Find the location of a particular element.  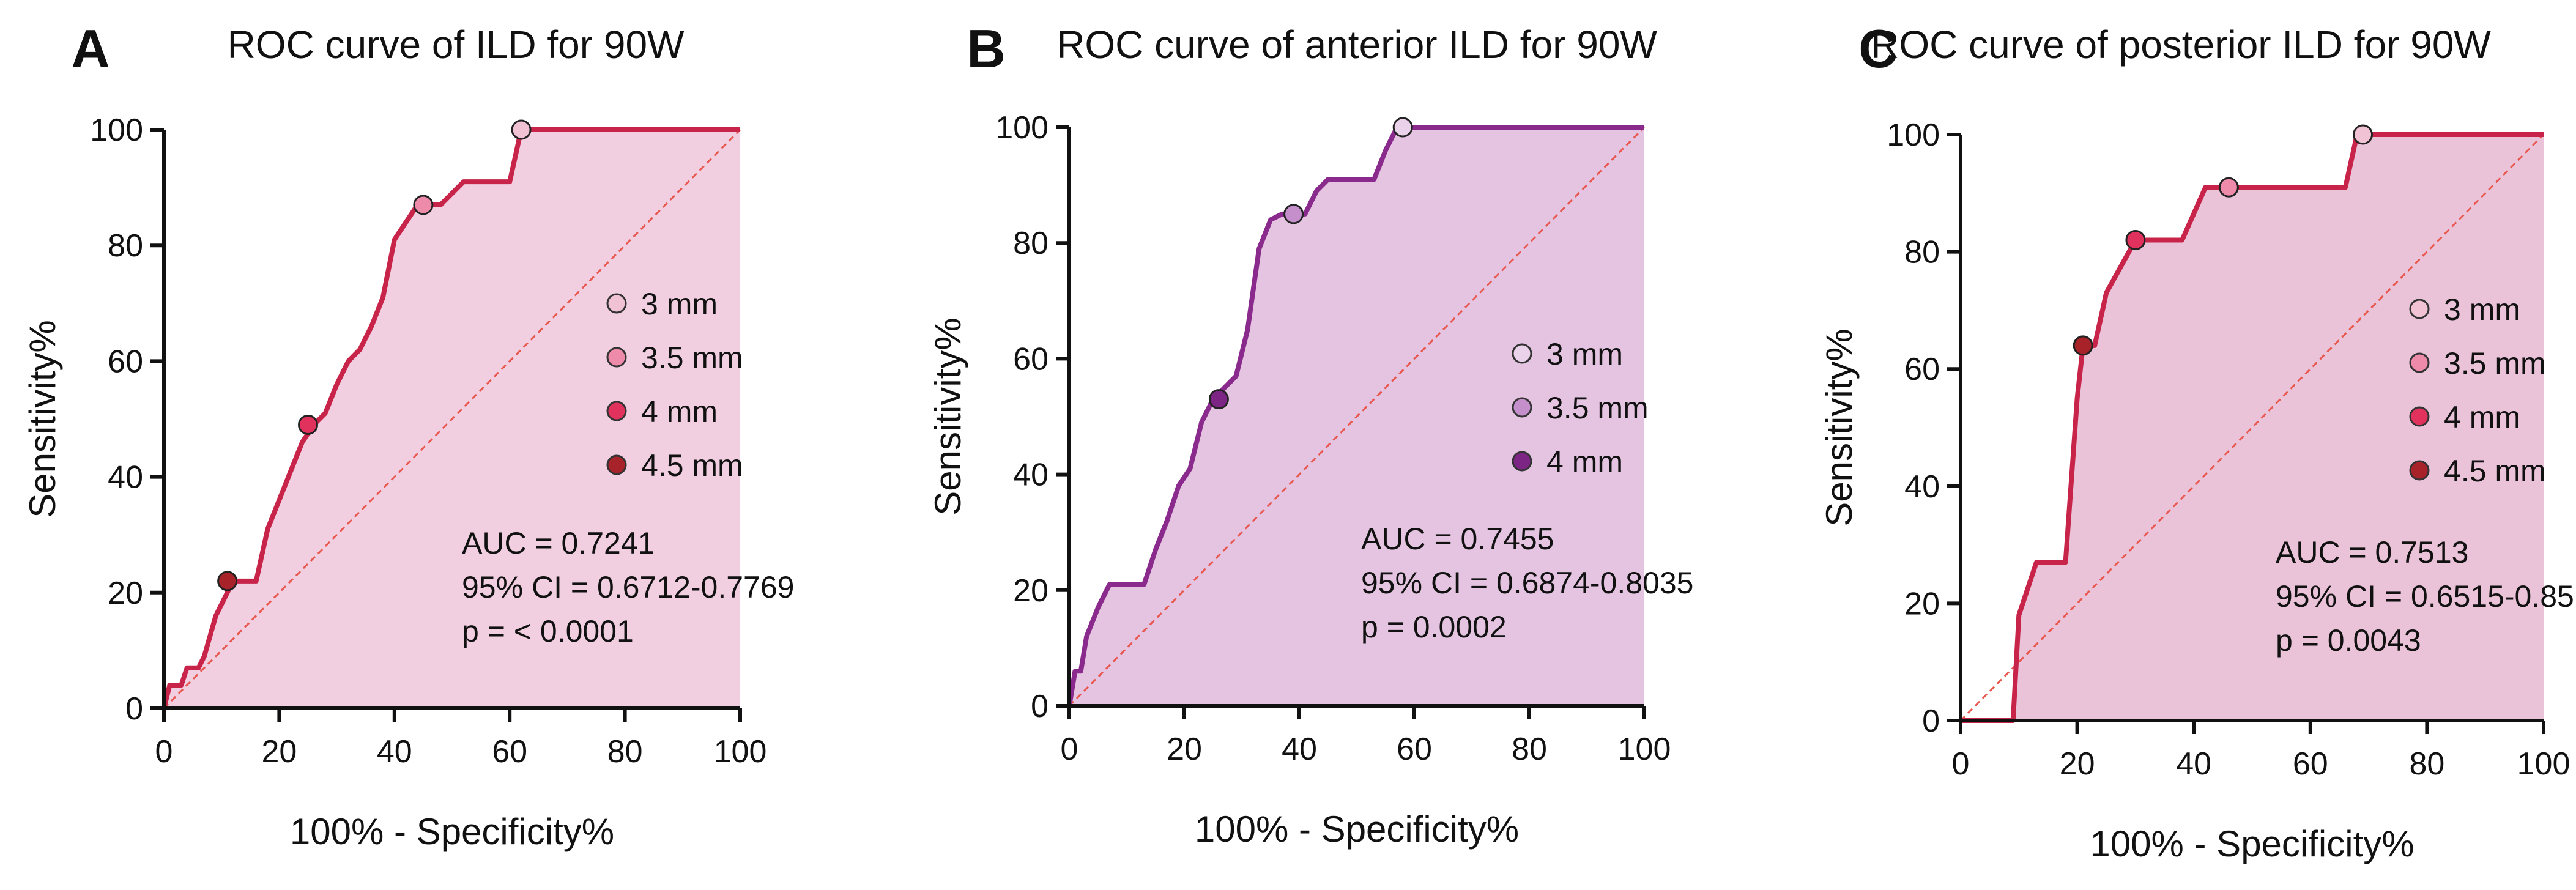

stat-annotation: p = < 0.0001 is located at coordinates (548, 631).